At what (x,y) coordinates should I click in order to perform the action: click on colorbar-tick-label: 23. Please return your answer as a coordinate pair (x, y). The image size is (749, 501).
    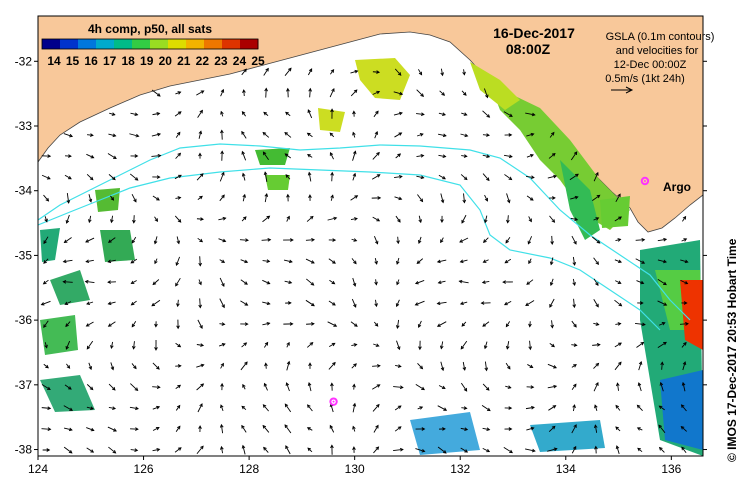
    Looking at the image, I should click on (221, 61).